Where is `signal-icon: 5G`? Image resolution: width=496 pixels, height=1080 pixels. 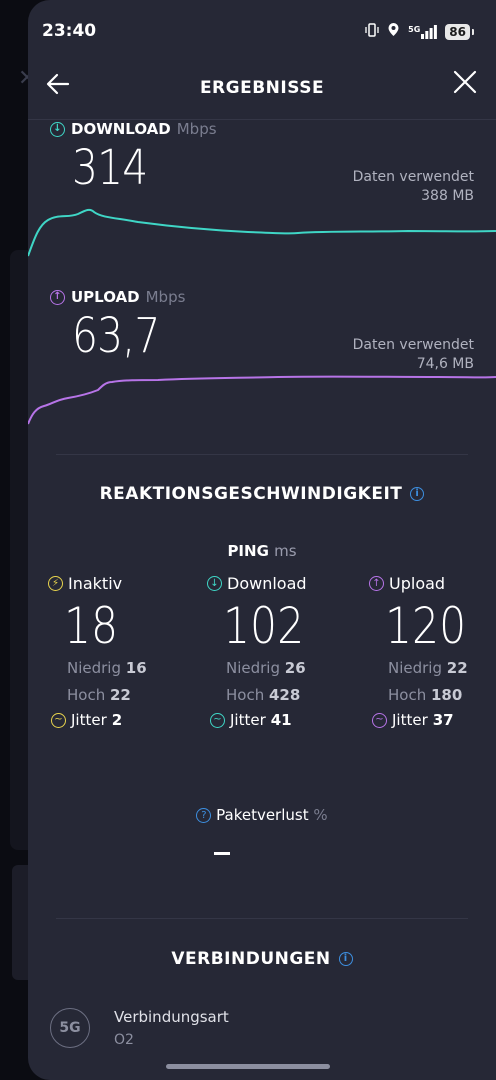
signal-icon: 5G is located at coordinates (423, 31).